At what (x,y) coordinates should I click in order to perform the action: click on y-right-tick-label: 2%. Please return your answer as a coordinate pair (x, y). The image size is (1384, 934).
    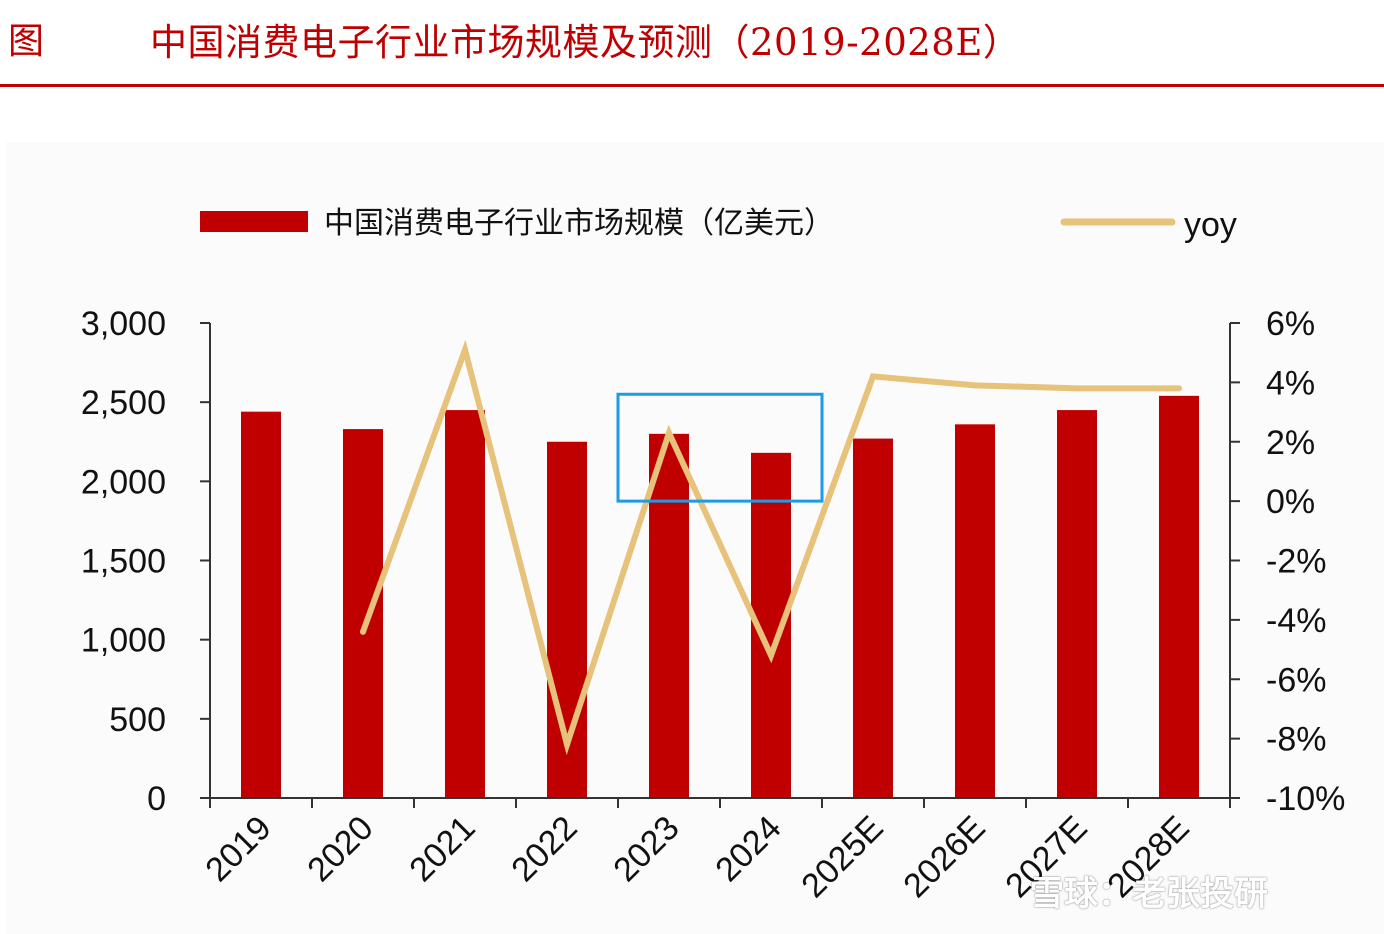
    Looking at the image, I should click on (1290, 443).